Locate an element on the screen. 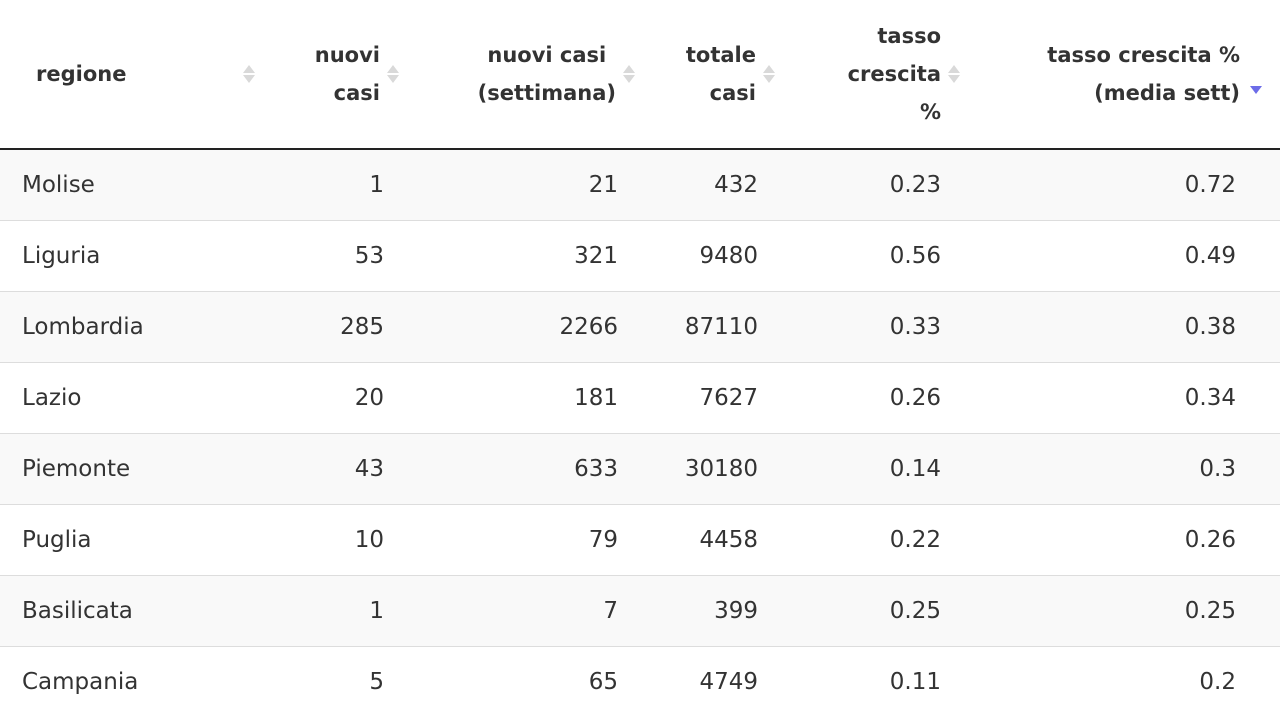  cell-value: 0.14 is located at coordinates (870, 469).